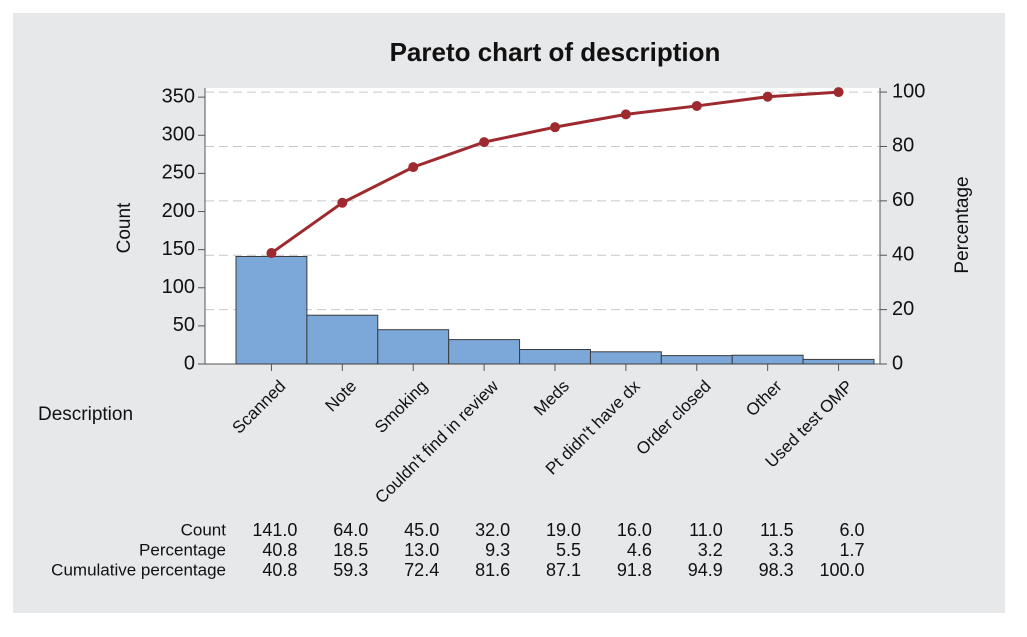 The height and width of the screenshot is (637, 1027). What do you see at coordinates (777, 530) in the screenshot?
I see `table-cell: 11.5` at bounding box center [777, 530].